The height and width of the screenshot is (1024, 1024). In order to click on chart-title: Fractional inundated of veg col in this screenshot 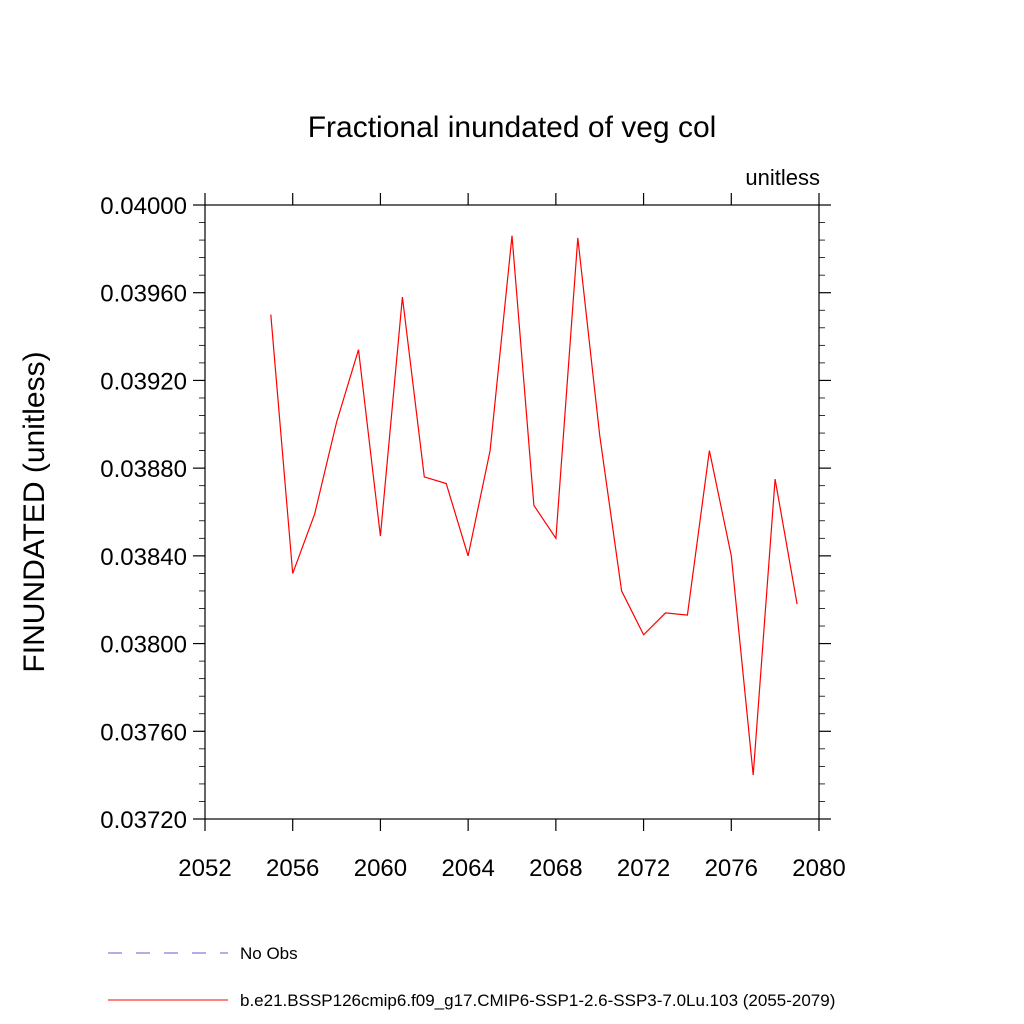, I will do `click(512, 127)`.